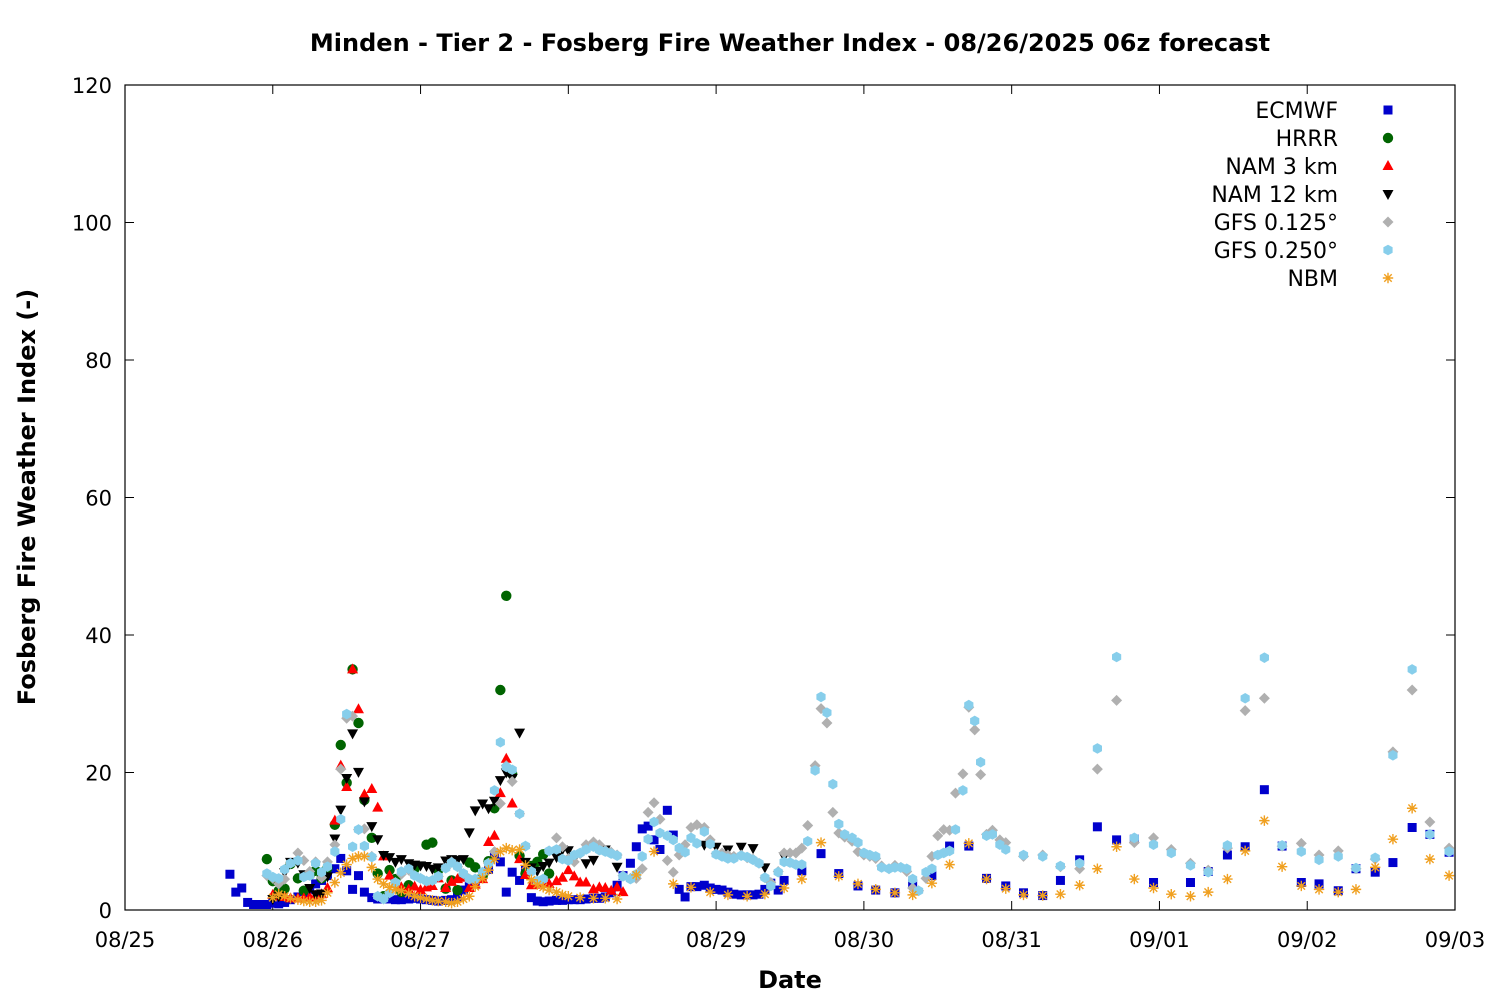  What do you see at coordinates (1455, 940) in the screenshot?
I see `x-tick-label: 09/03` at bounding box center [1455, 940].